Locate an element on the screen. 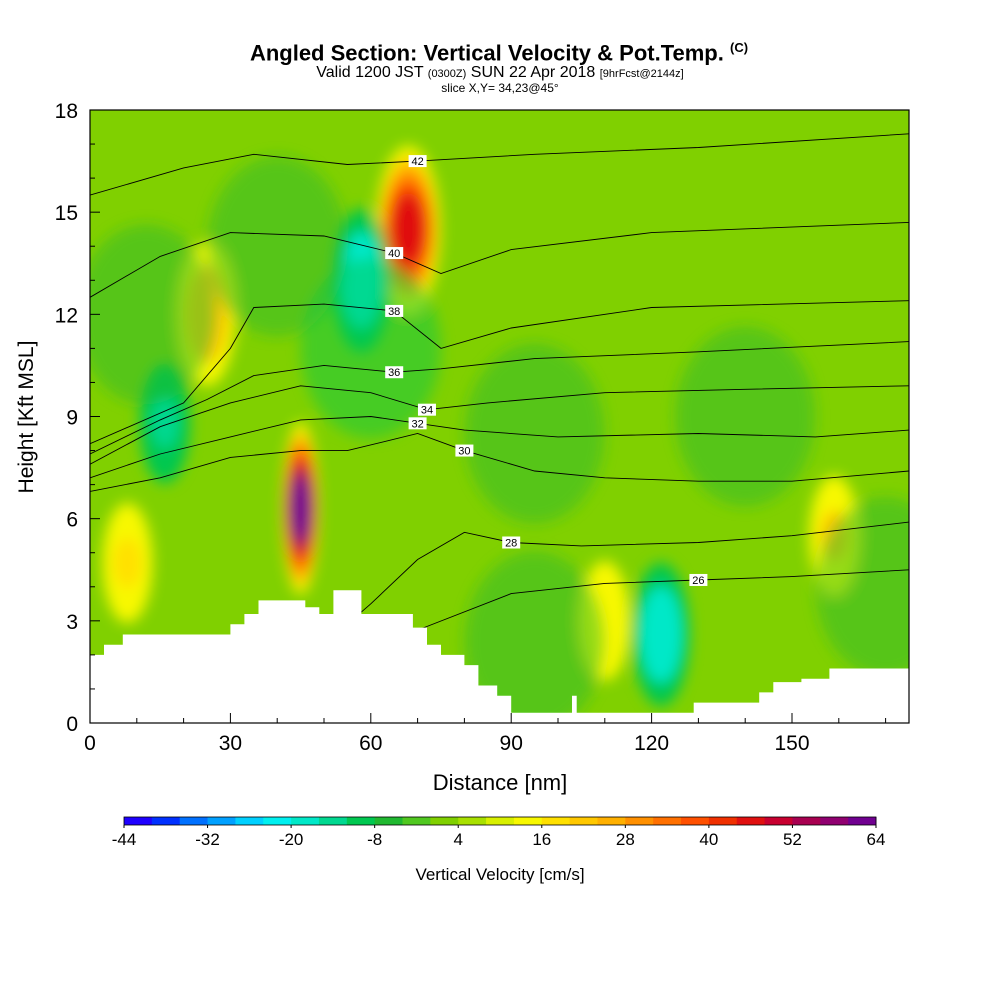  y-tick-label: 9 is located at coordinates (72, 418).